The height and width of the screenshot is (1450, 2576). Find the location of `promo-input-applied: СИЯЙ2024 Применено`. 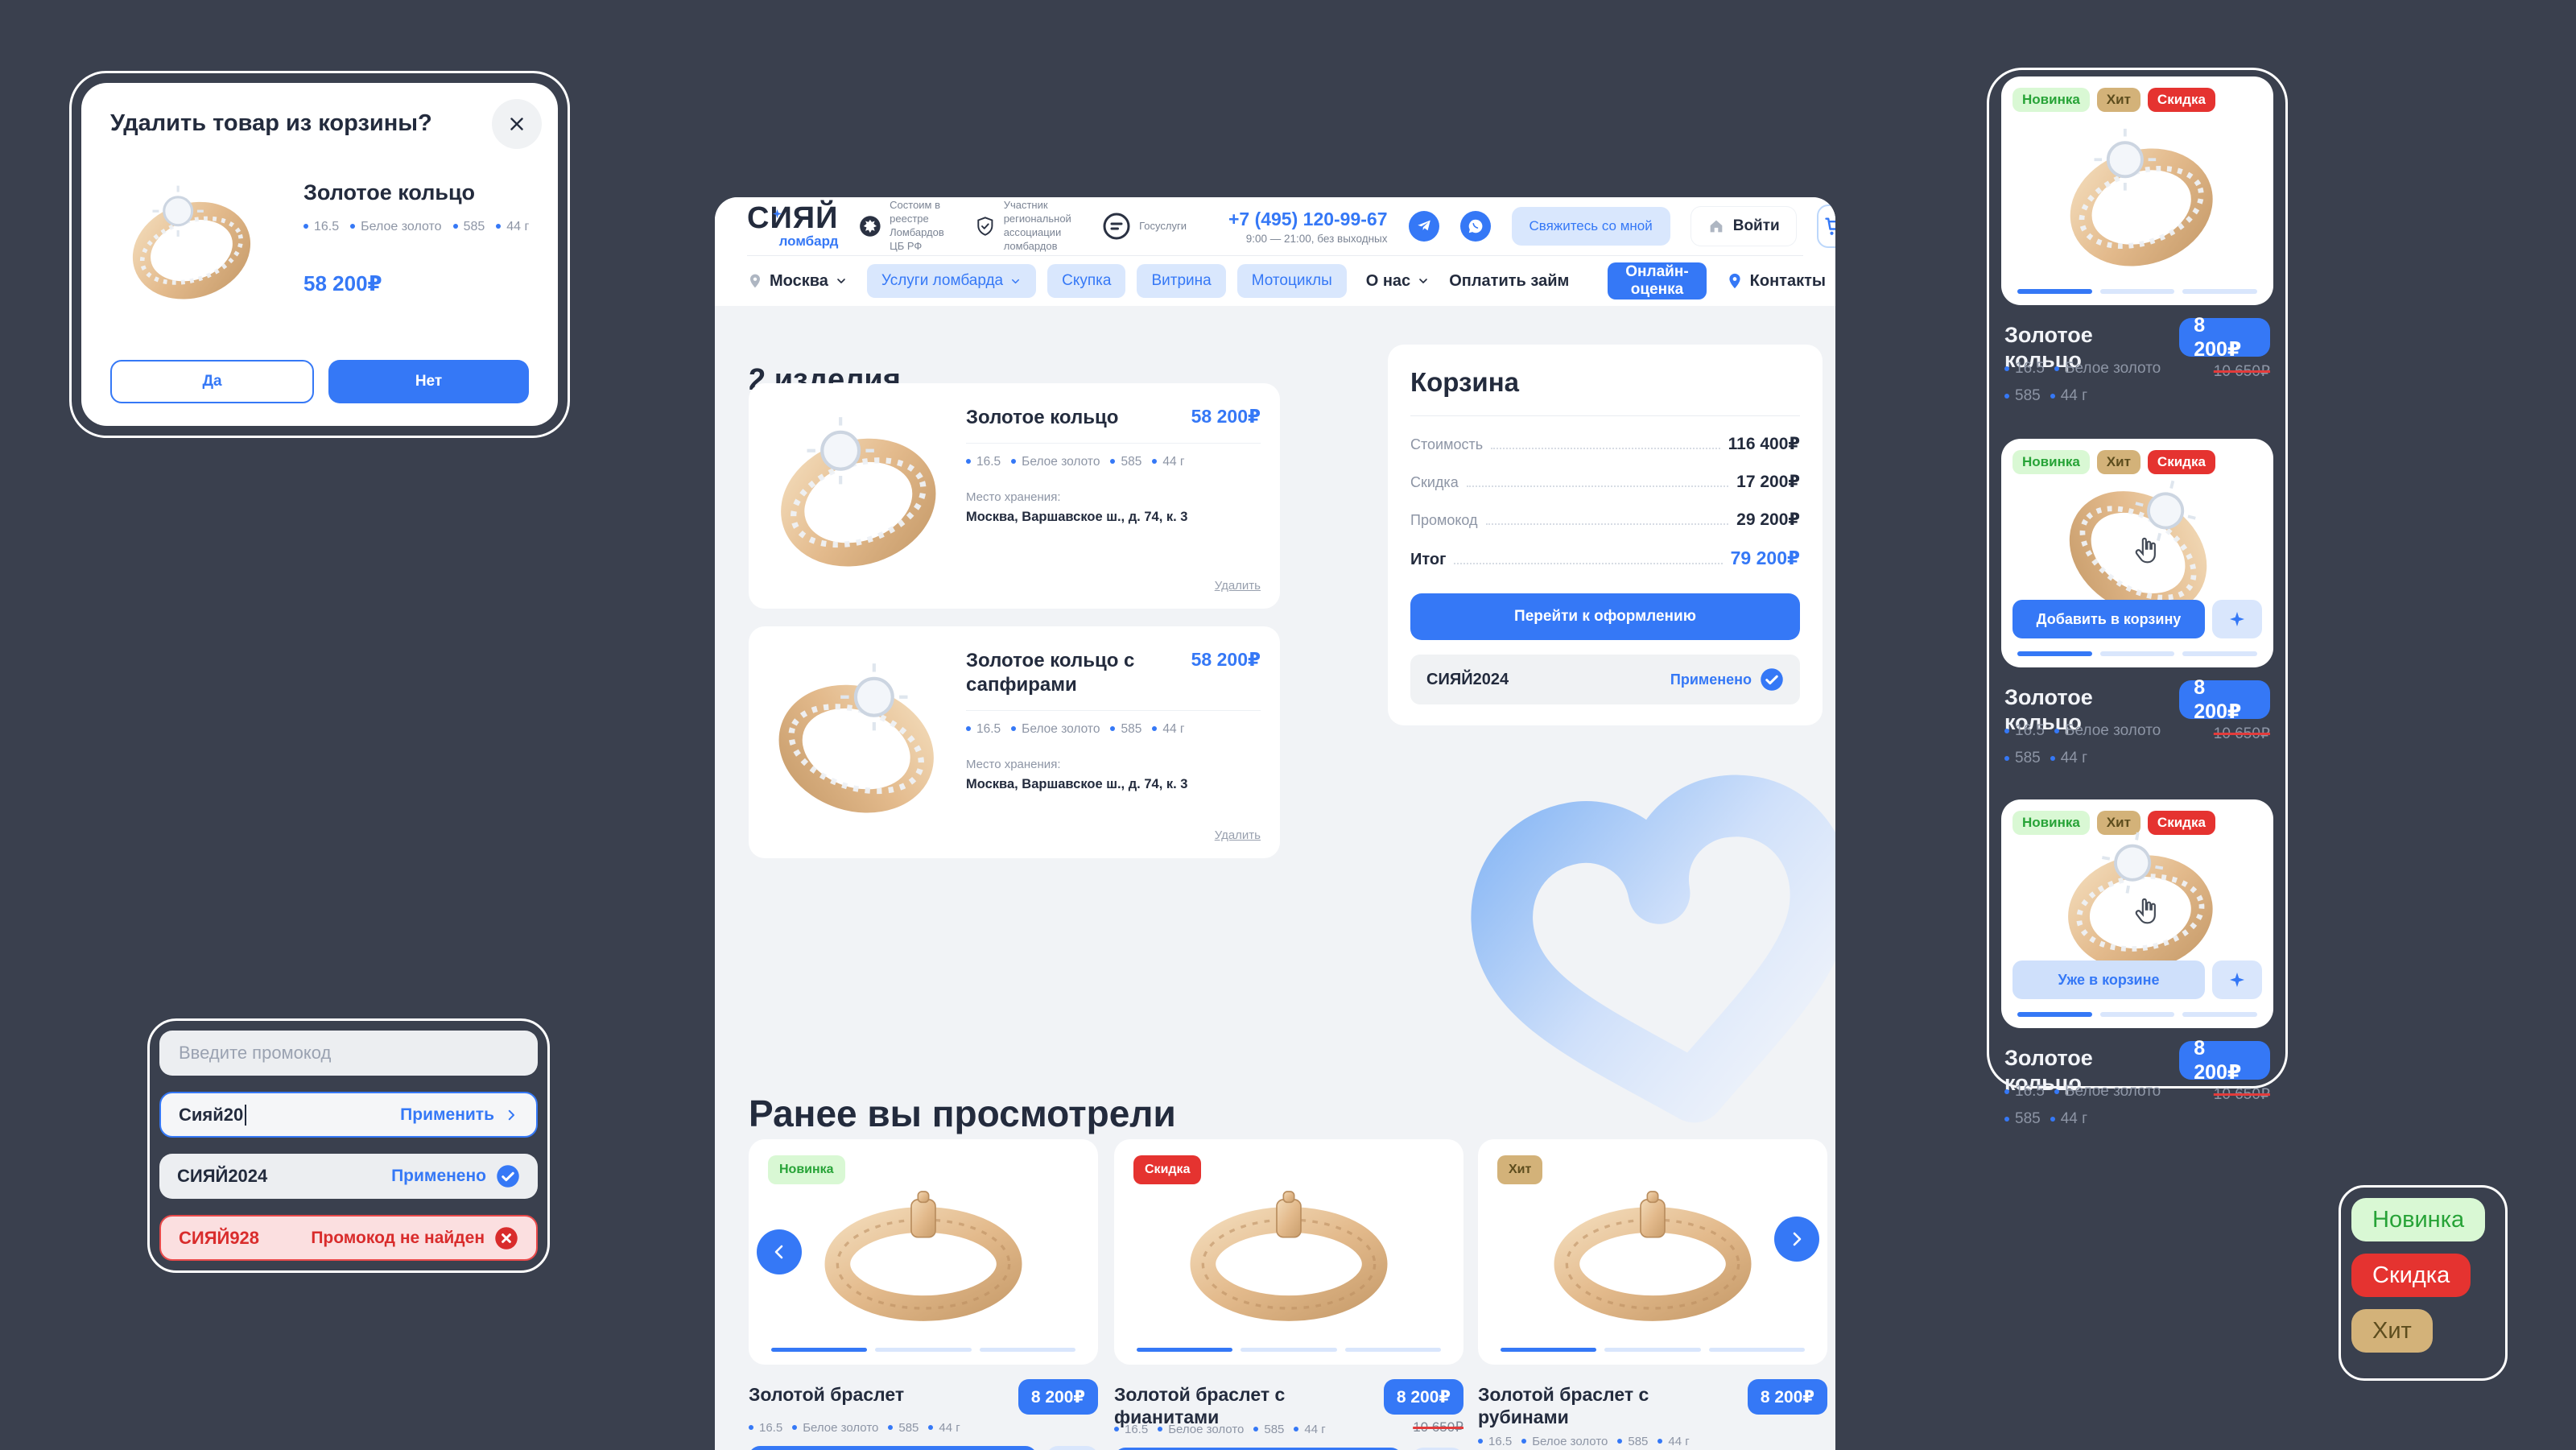

promo-input-applied: СИЯЙ2024 Применено is located at coordinates (348, 1177).